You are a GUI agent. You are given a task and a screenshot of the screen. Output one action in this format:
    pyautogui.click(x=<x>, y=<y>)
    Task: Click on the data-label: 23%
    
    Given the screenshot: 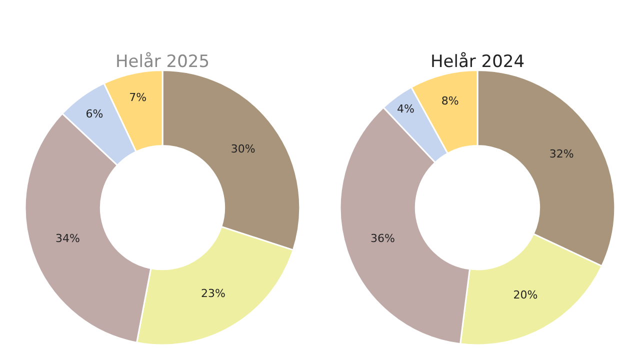 What is the action you would take?
    pyautogui.click(x=213, y=293)
    